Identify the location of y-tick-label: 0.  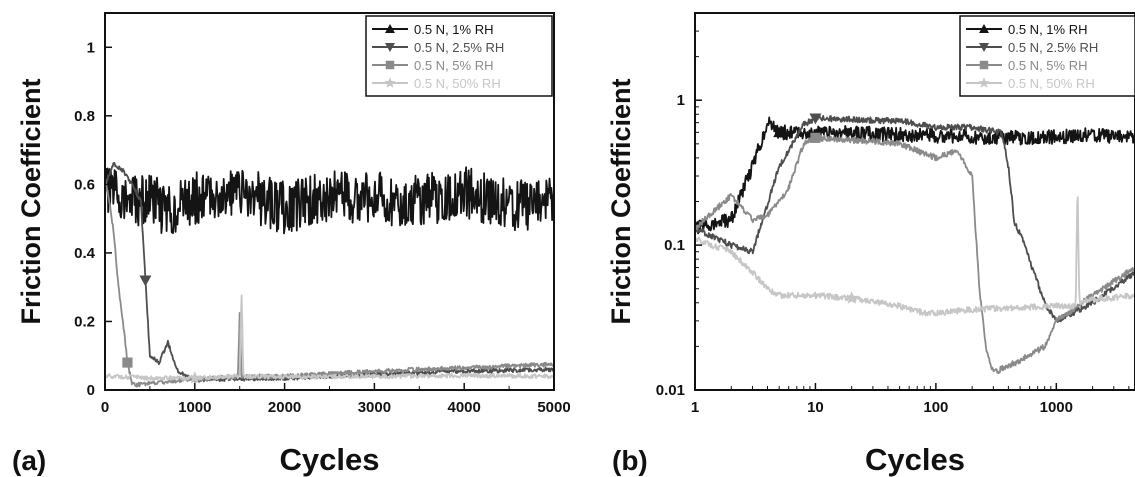
(91, 390).